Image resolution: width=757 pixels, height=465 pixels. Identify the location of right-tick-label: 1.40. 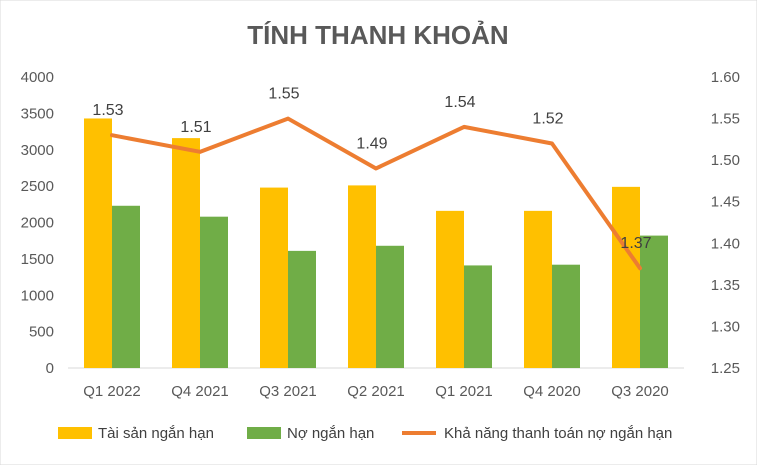
(725, 243).